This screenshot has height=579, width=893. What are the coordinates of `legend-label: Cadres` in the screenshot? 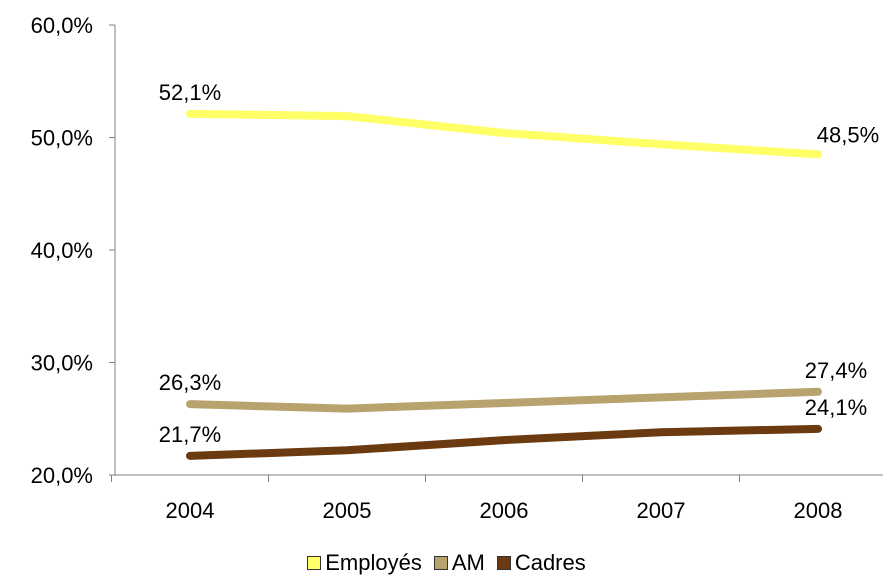 It's located at (550, 562).